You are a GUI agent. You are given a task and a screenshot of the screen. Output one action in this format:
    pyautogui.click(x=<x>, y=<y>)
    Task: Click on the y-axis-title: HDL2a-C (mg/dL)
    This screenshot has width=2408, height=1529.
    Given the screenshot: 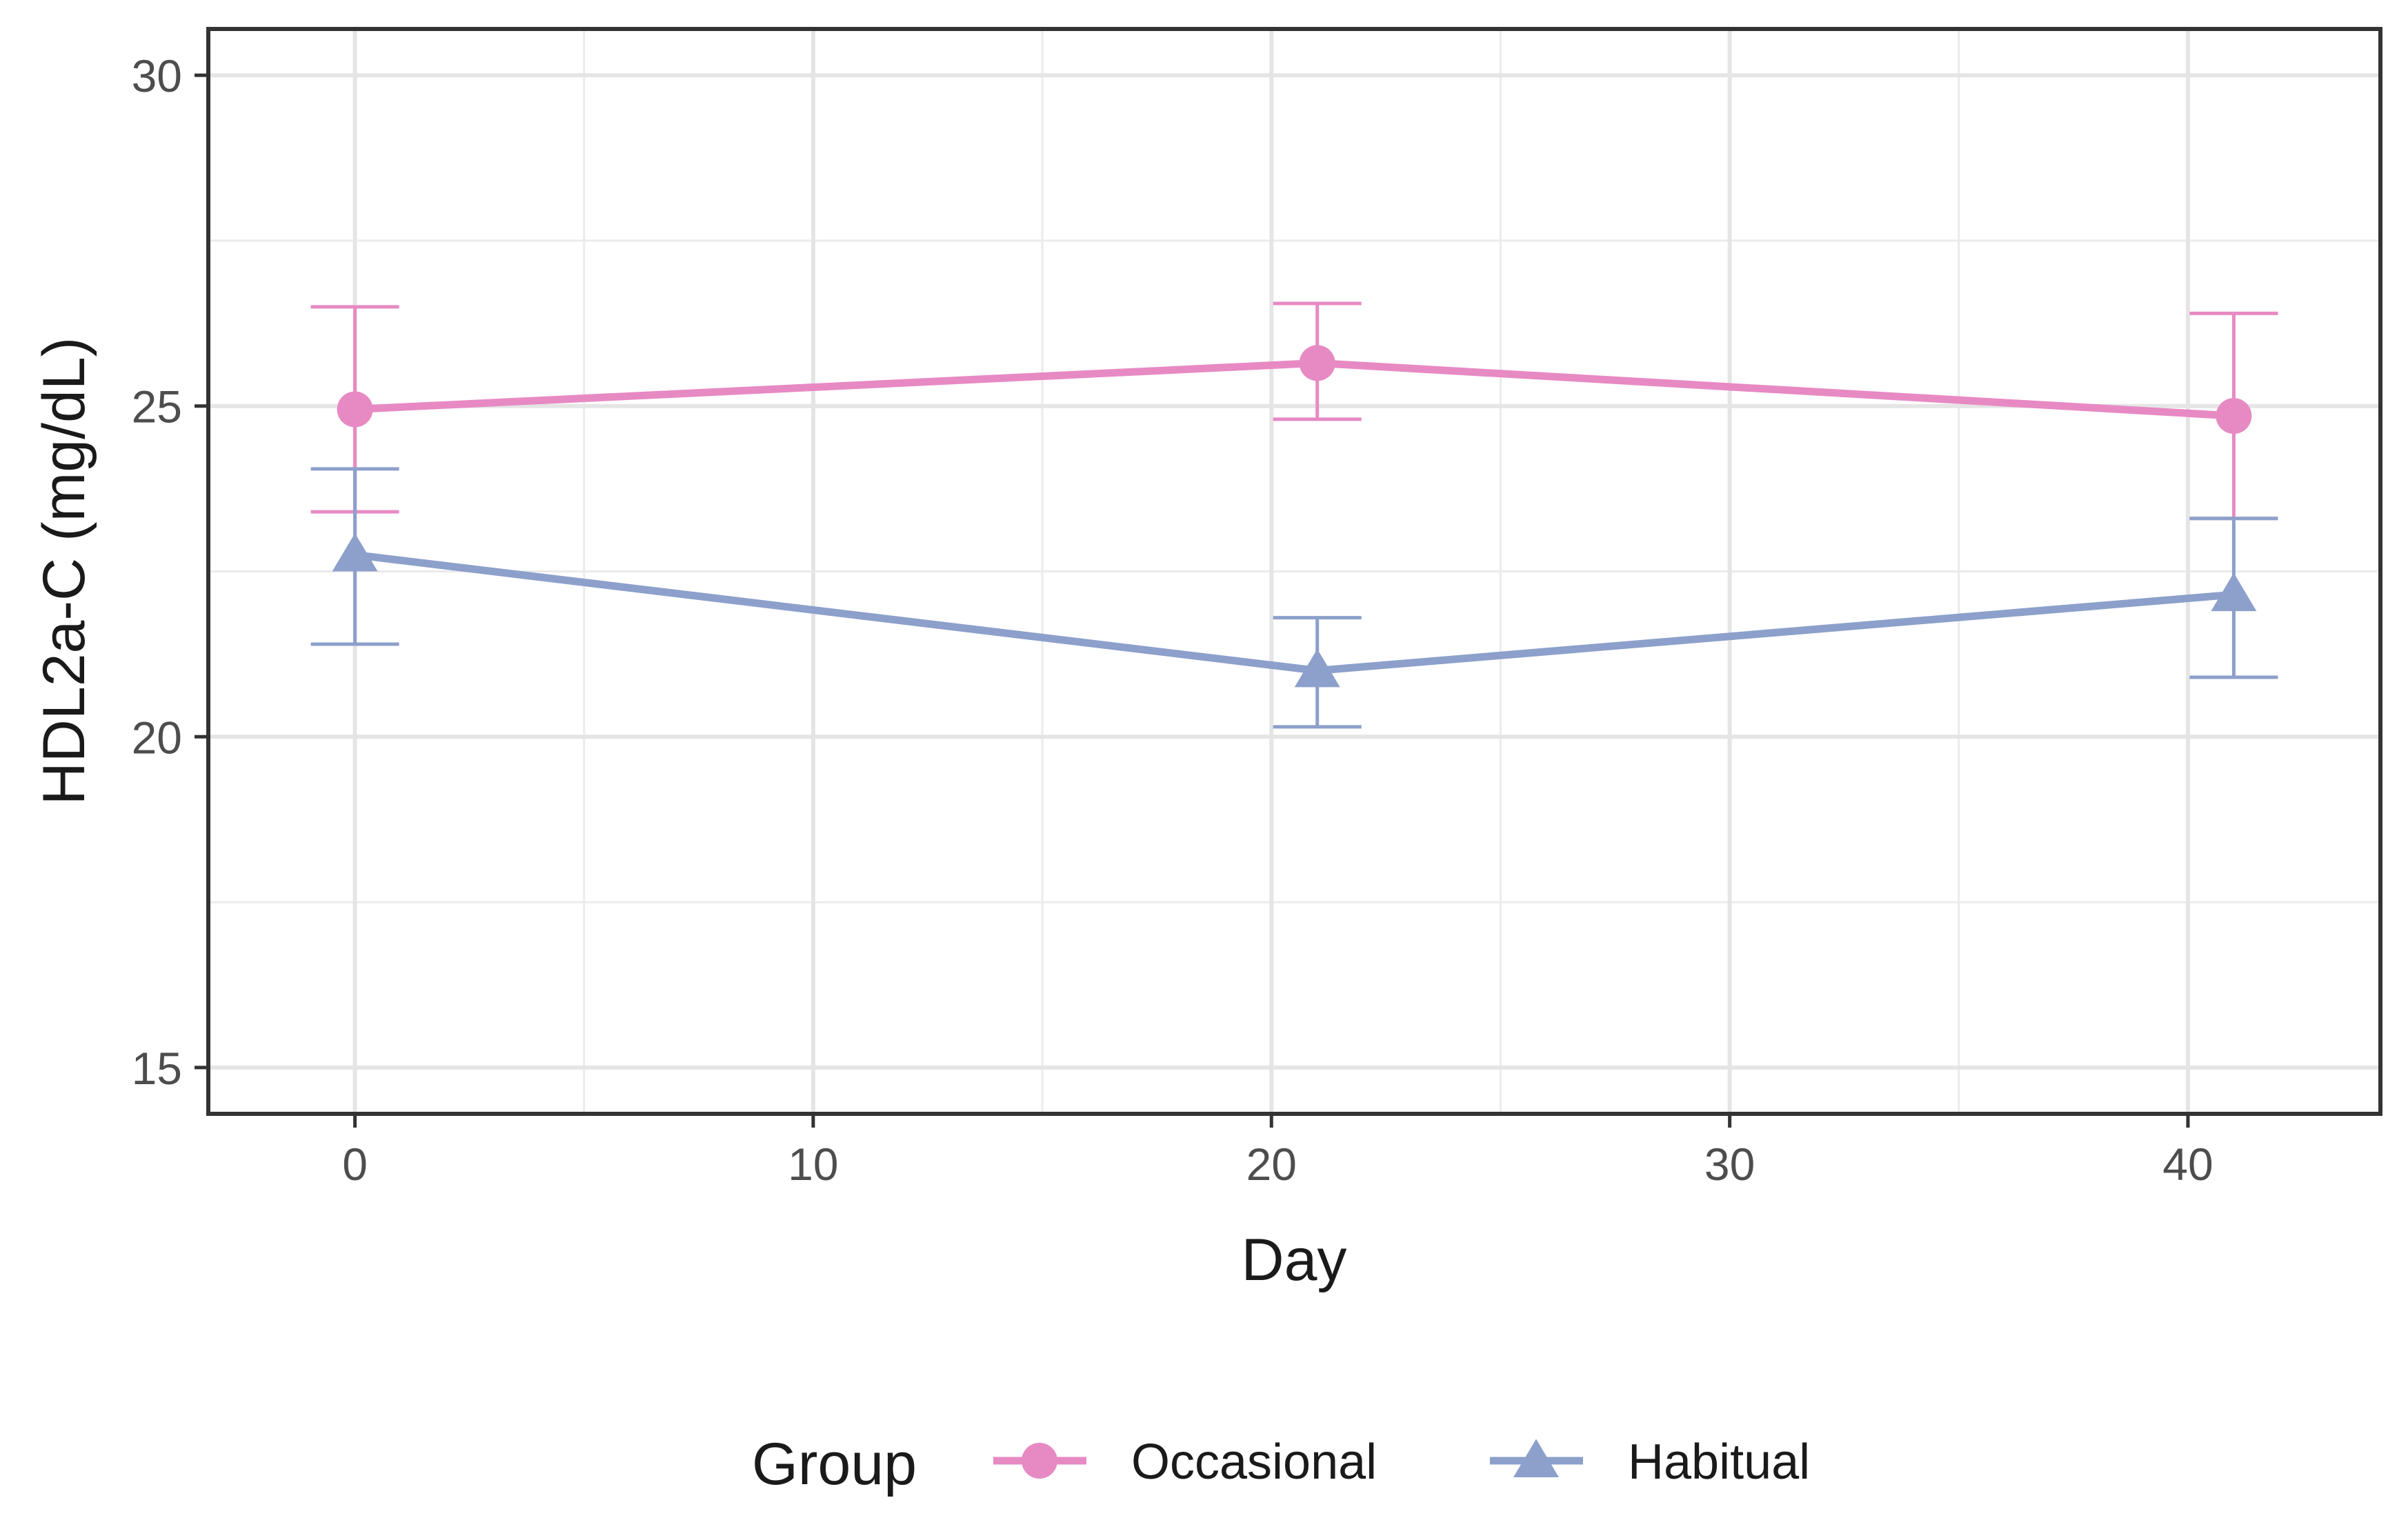 What is the action you would take?
    pyautogui.click(x=64, y=571)
    